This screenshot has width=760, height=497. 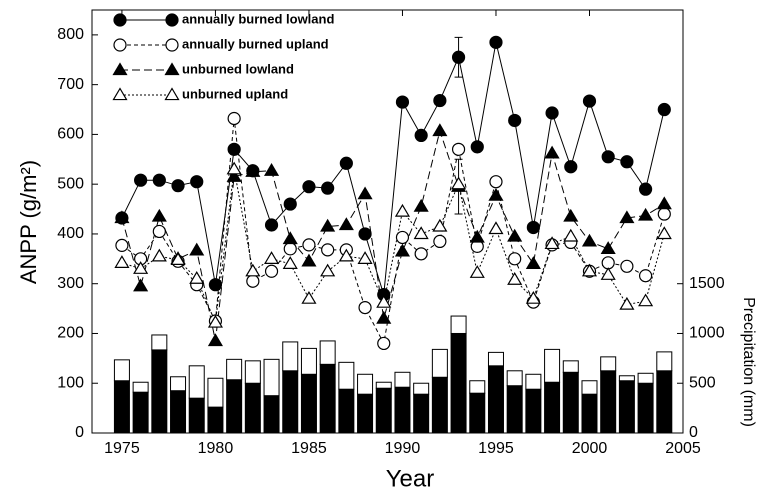 What do you see at coordinates (309, 448) in the screenshot?
I see `x-tick-label: 1985` at bounding box center [309, 448].